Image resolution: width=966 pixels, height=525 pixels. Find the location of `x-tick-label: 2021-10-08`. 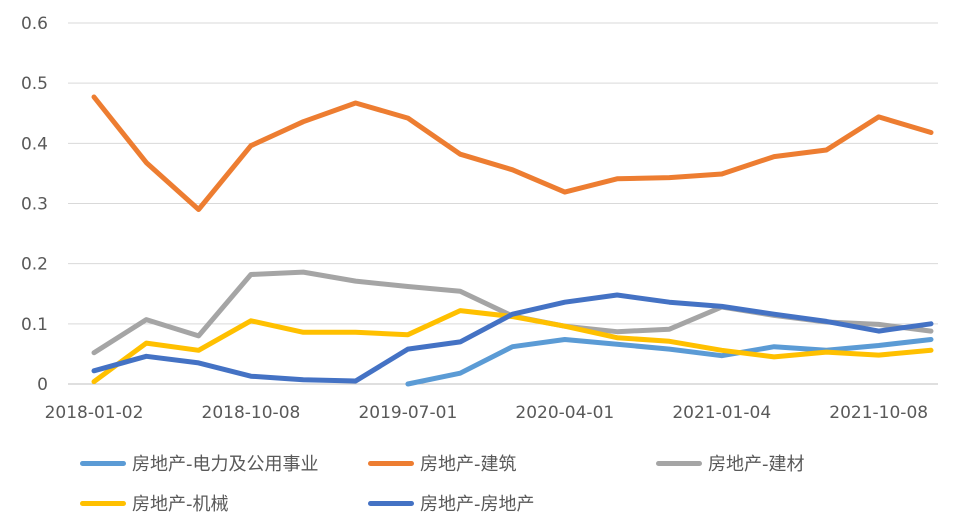

x-tick-label: 2021-10-08 is located at coordinates (878, 413).